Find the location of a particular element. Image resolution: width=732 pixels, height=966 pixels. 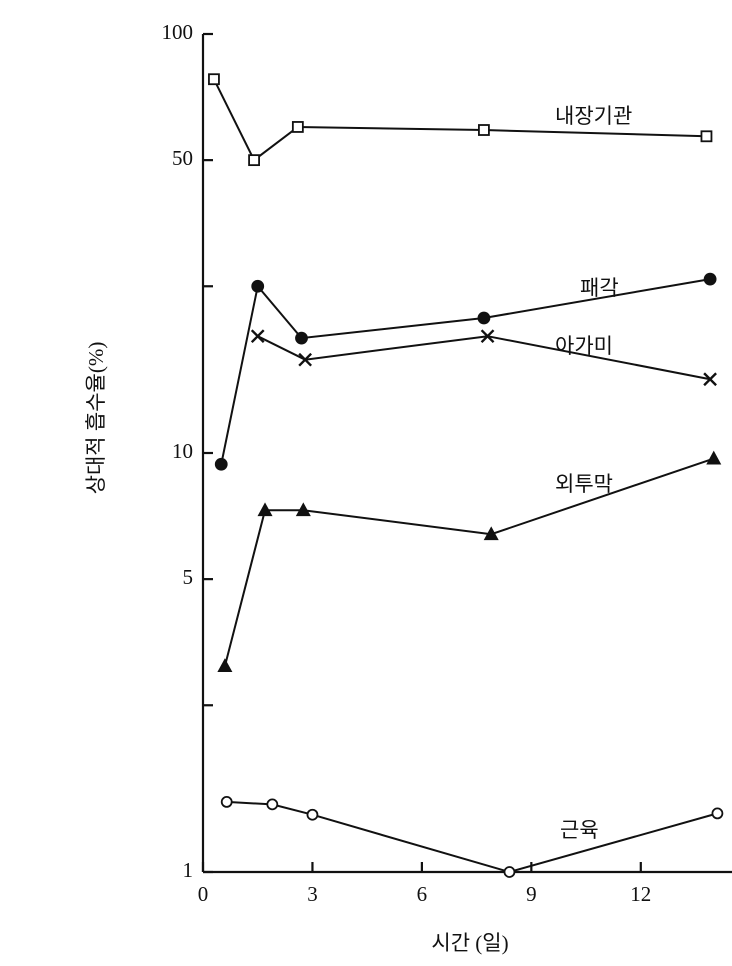

y-tick-label: 10 is located at coordinates (182, 451).